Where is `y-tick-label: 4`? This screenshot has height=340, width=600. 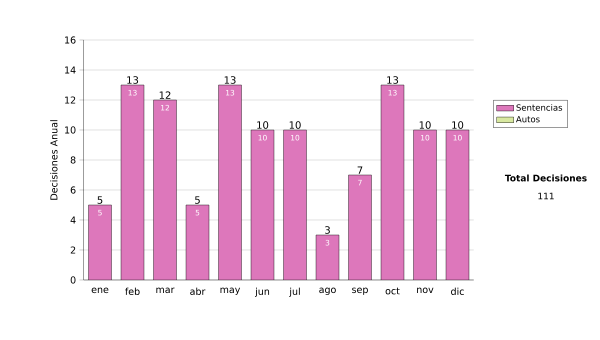 y-tick-label: 4 is located at coordinates (73, 220).